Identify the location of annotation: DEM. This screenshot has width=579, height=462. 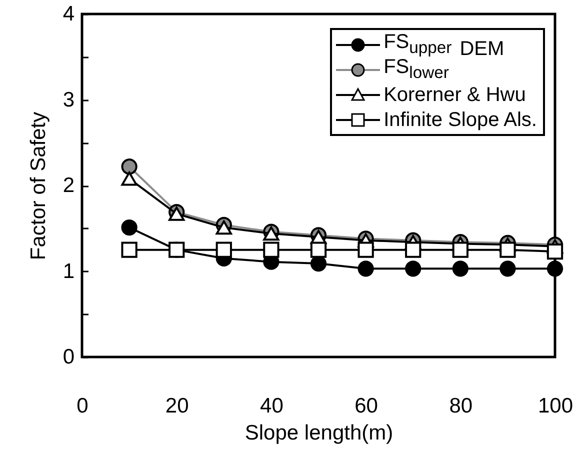
(482, 48).